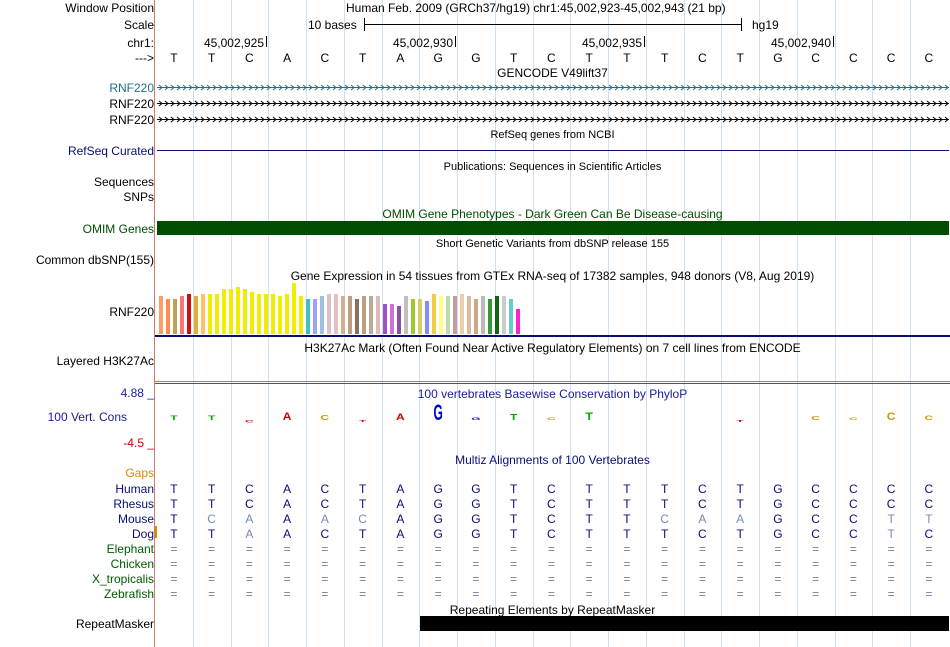  Describe the element at coordinates (128, 594) in the screenshot. I see `multiz-species-label: Zebrafish` at that location.